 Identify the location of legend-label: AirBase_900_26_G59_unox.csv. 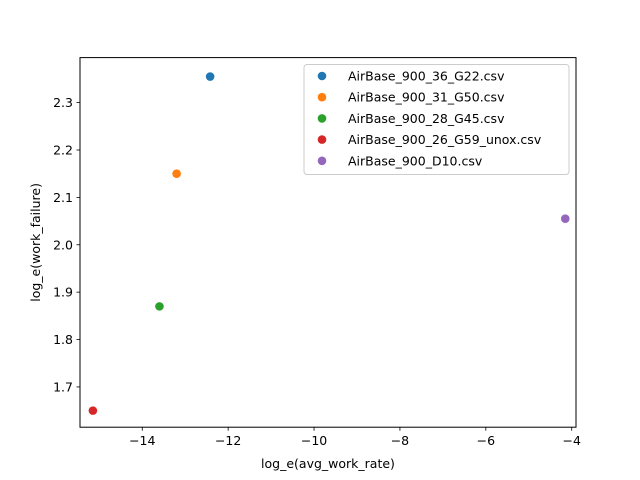
(445, 139).